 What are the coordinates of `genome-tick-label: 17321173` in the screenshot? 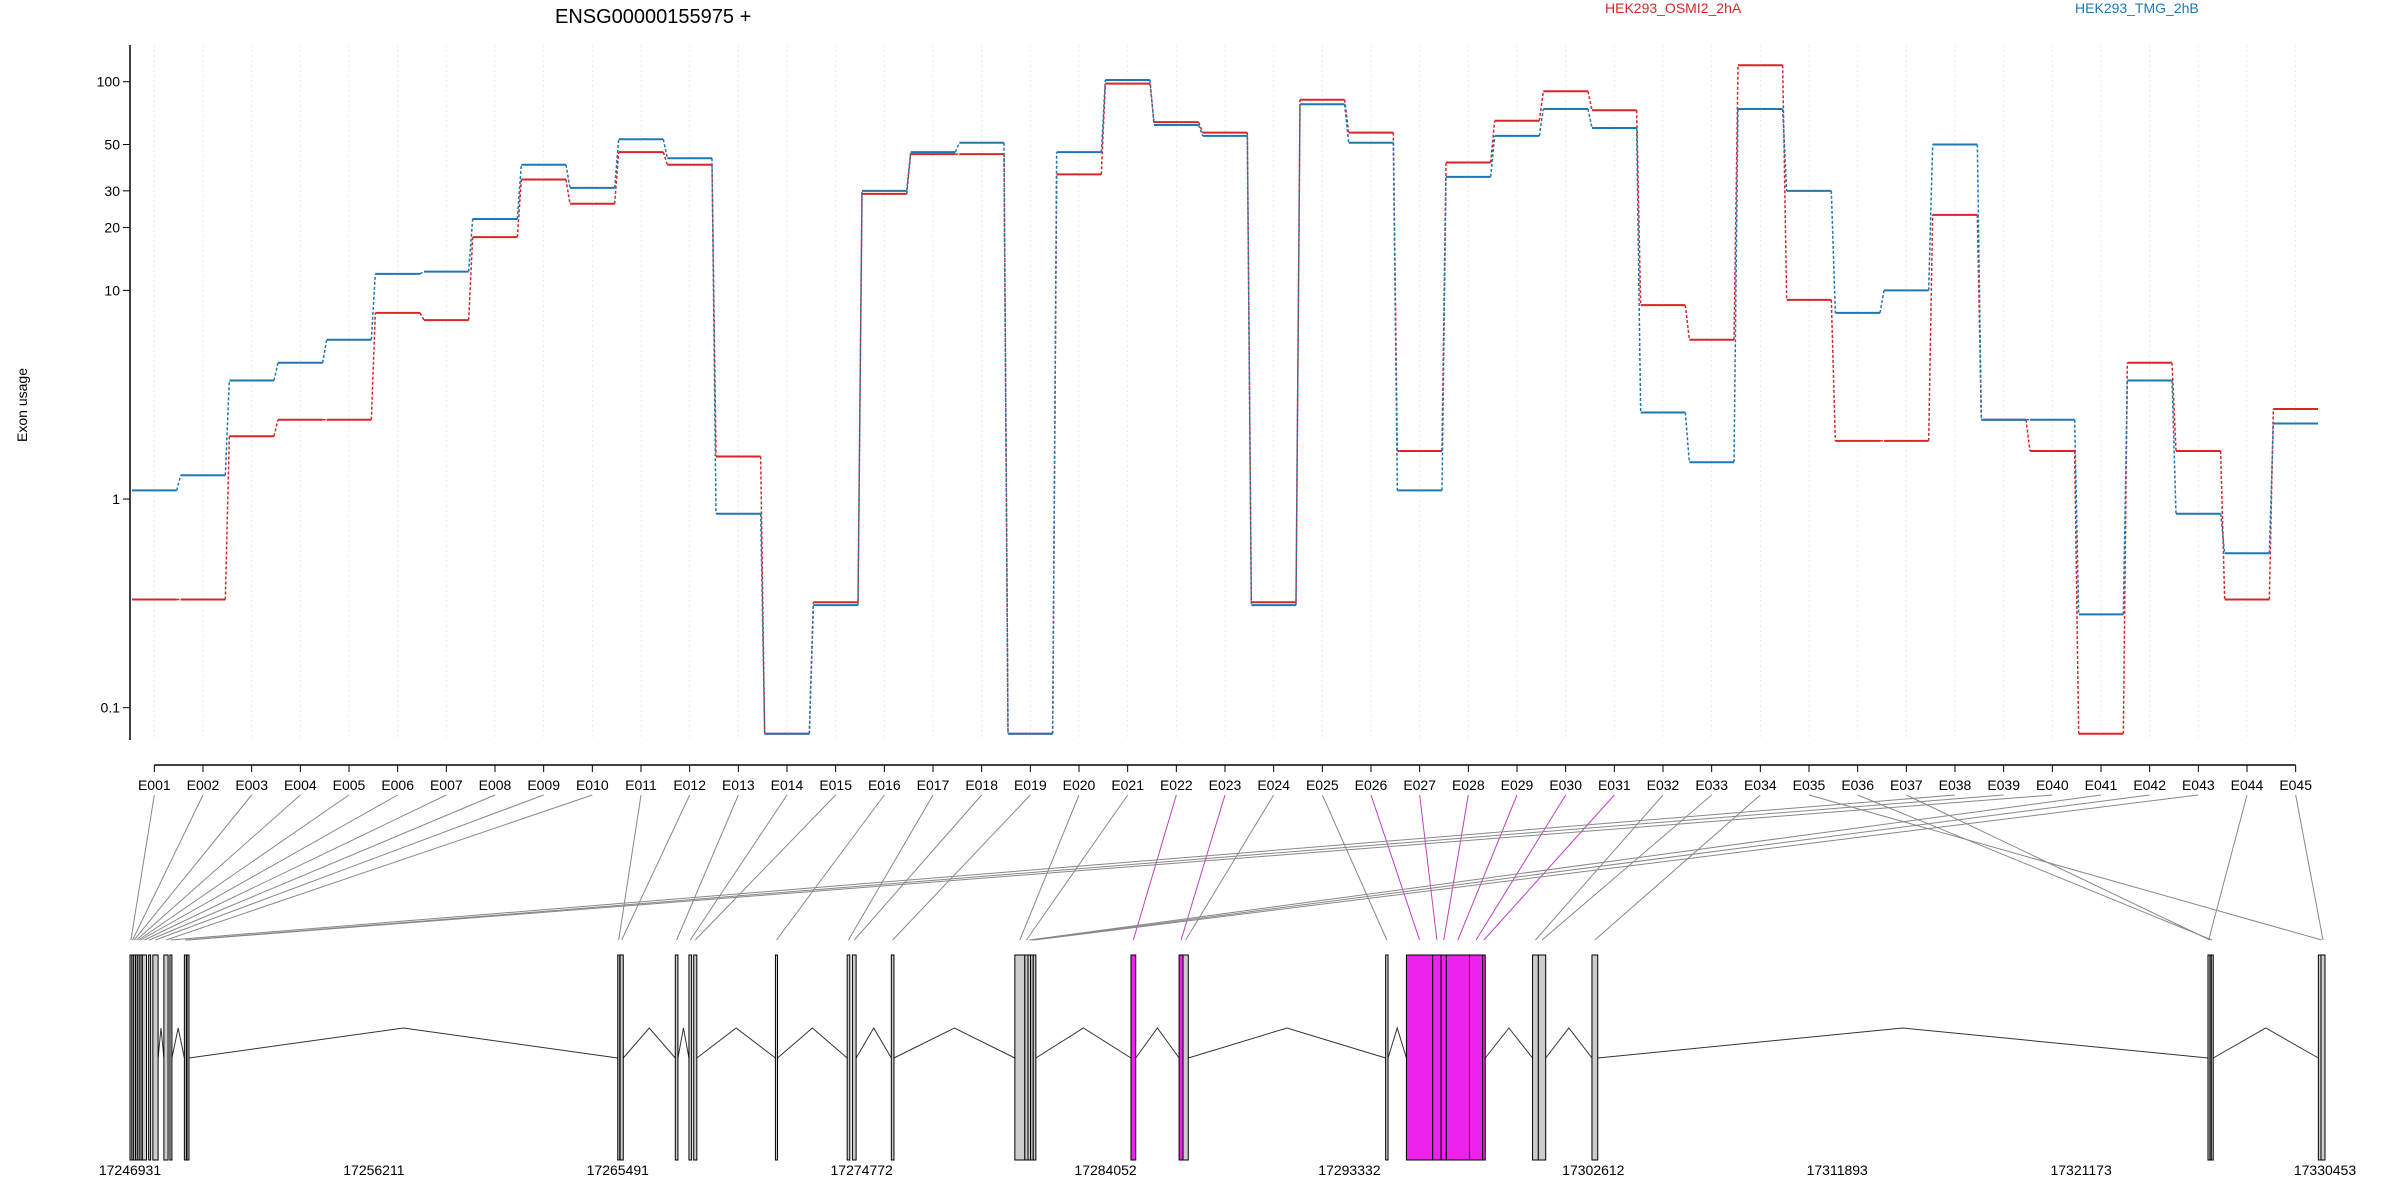 It's located at (2080, 1170).